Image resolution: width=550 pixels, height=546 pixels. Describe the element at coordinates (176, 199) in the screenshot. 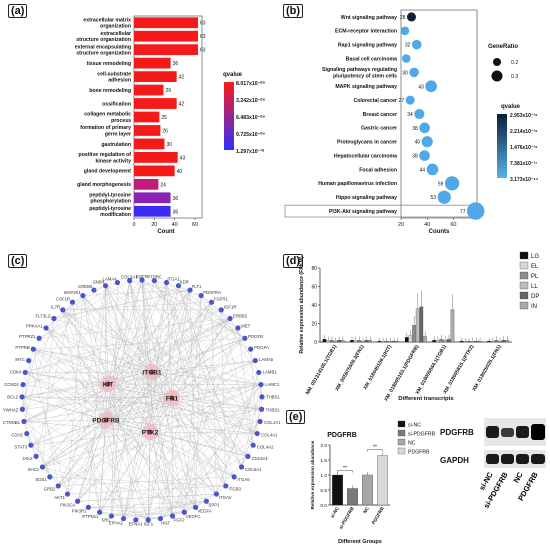

I see `data-label: 36` at that location.